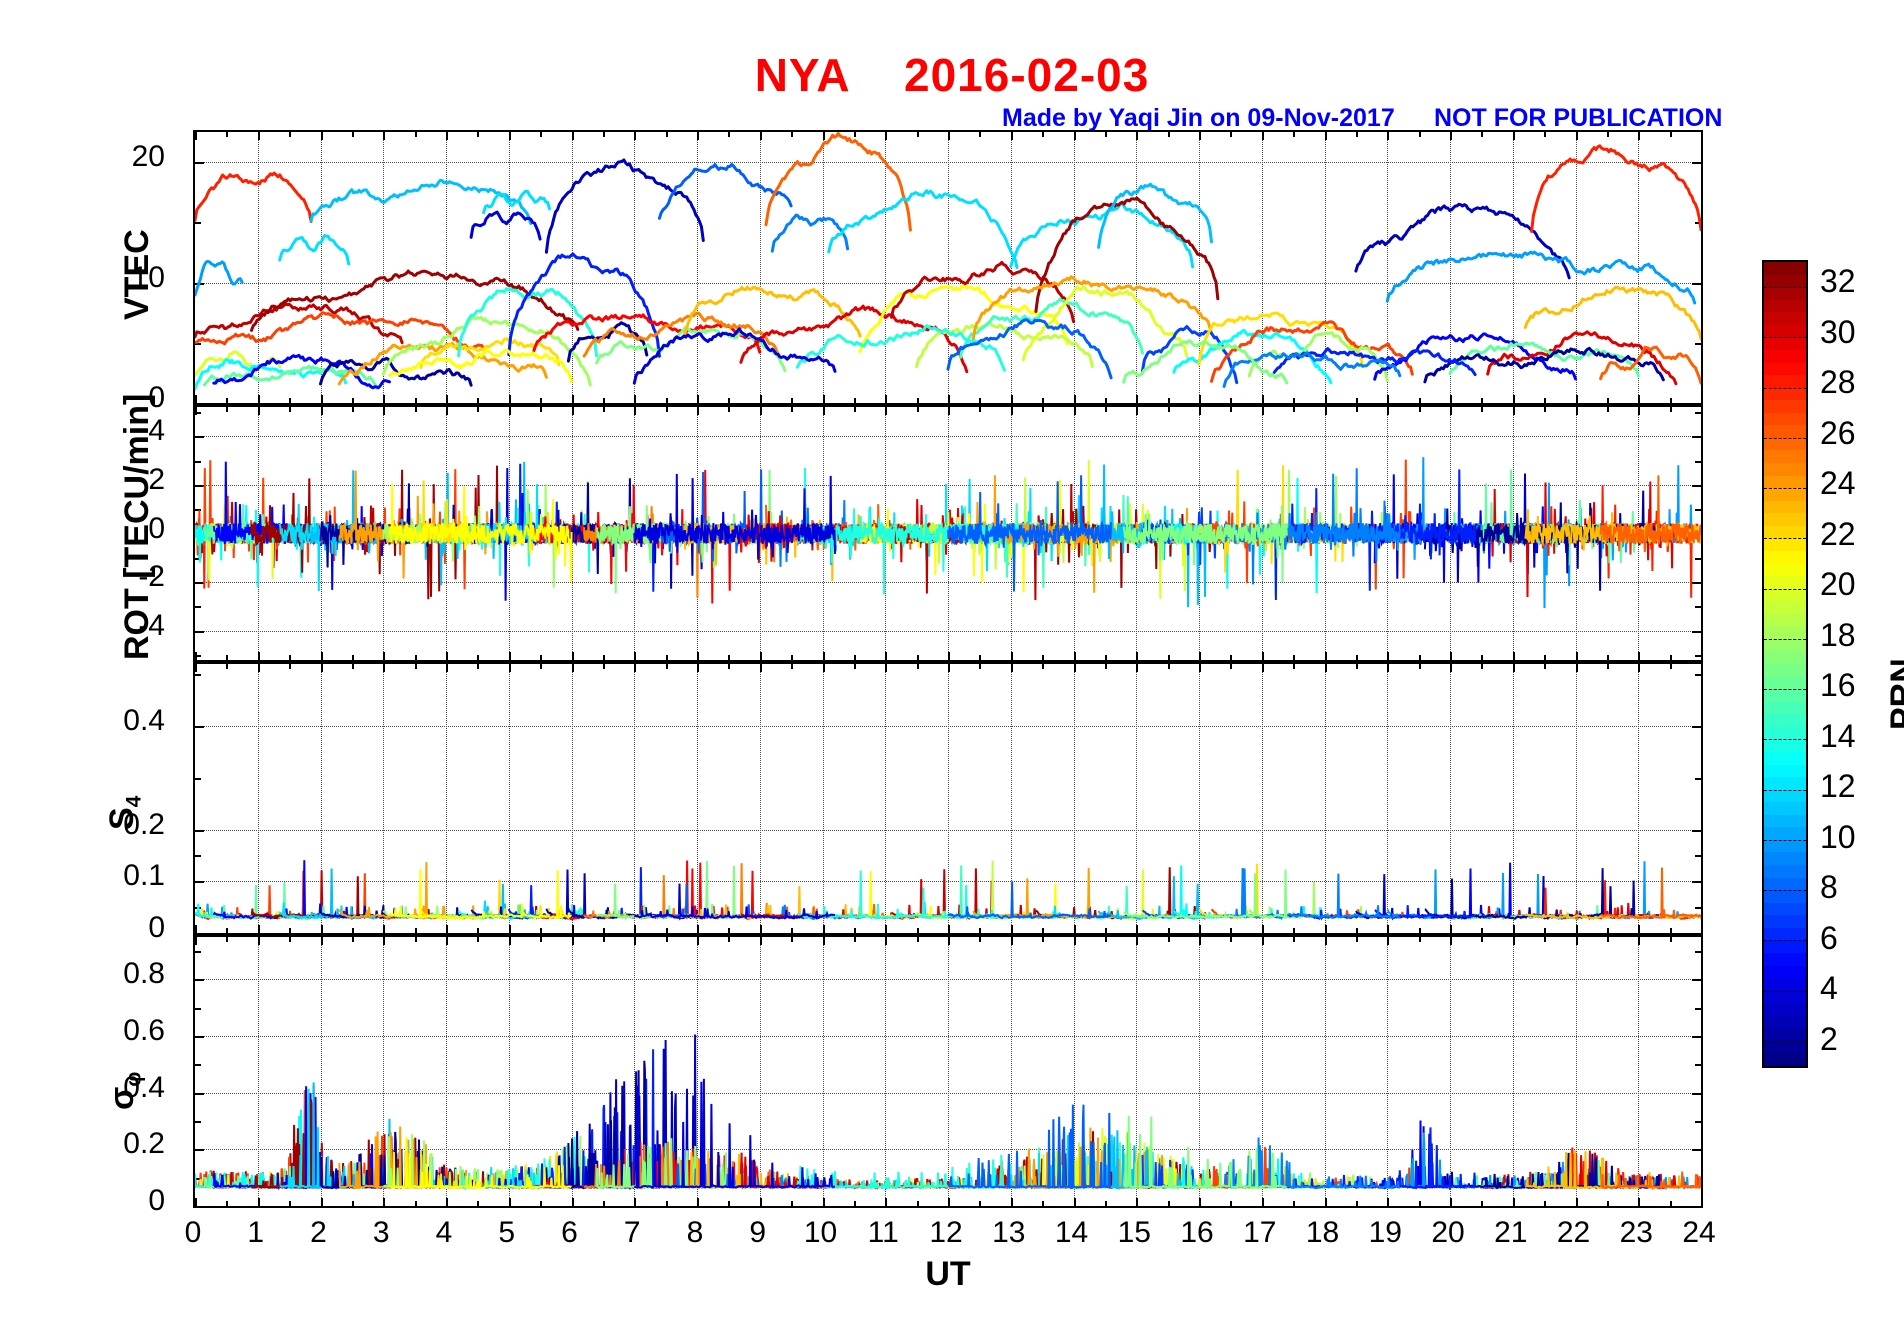 The image size is (1904, 1330). I want to click on colorbar-tick-label: 8, so click(1829, 887).